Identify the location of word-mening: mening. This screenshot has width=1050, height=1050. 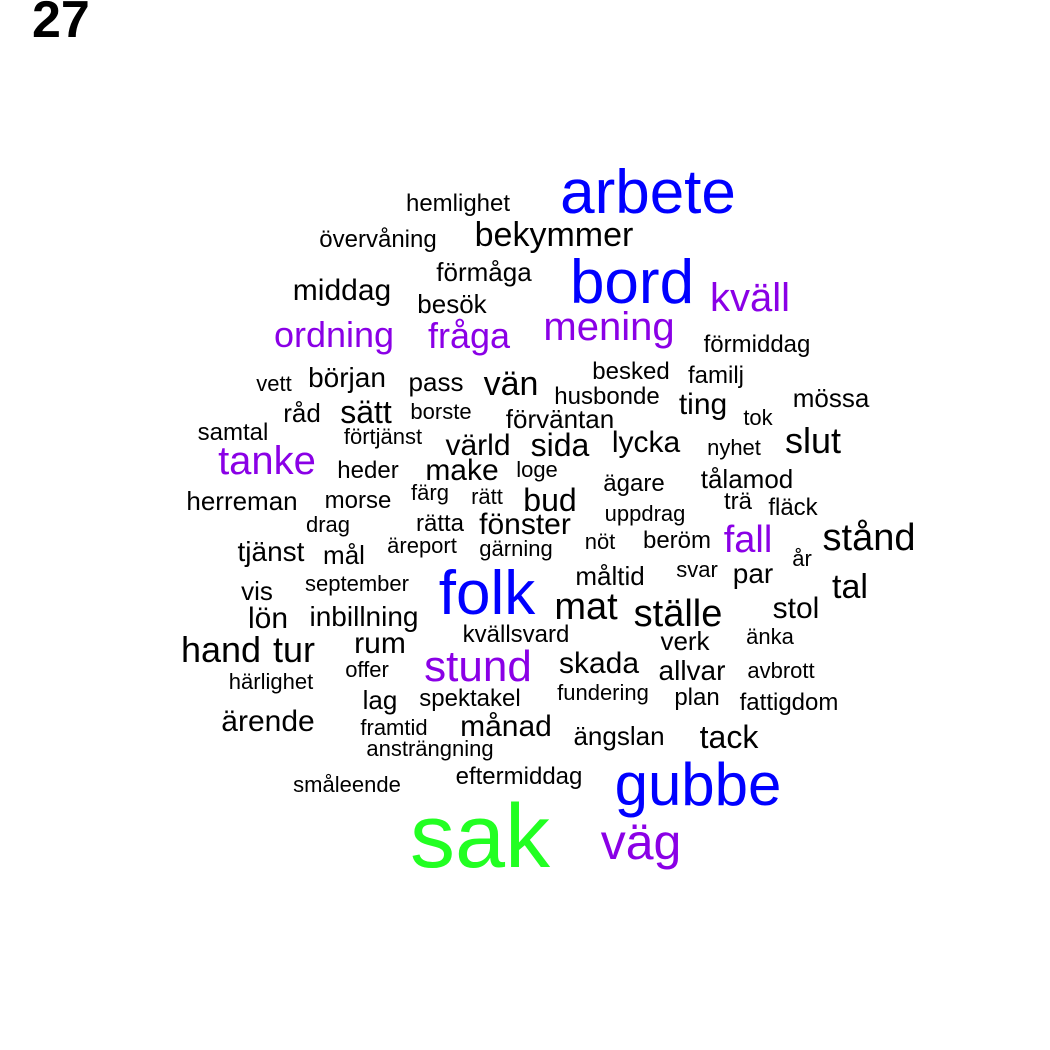
(609, 327).